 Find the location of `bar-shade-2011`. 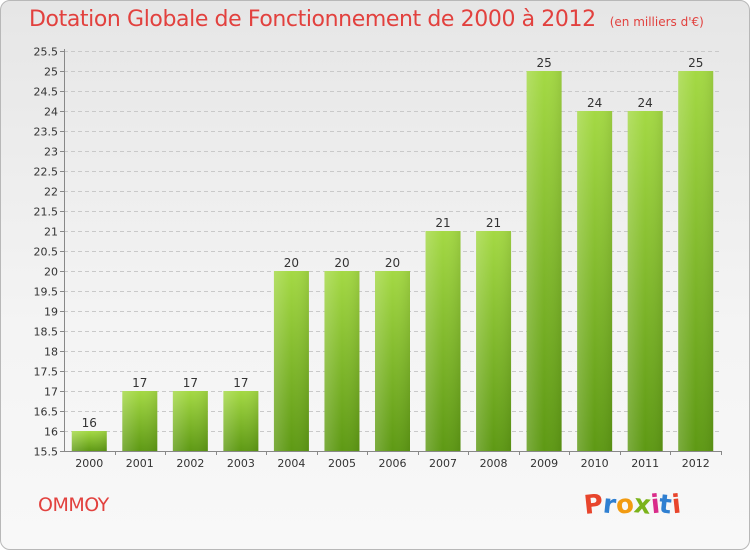

bar-shade-2011 is located at coordinates (645, 281).